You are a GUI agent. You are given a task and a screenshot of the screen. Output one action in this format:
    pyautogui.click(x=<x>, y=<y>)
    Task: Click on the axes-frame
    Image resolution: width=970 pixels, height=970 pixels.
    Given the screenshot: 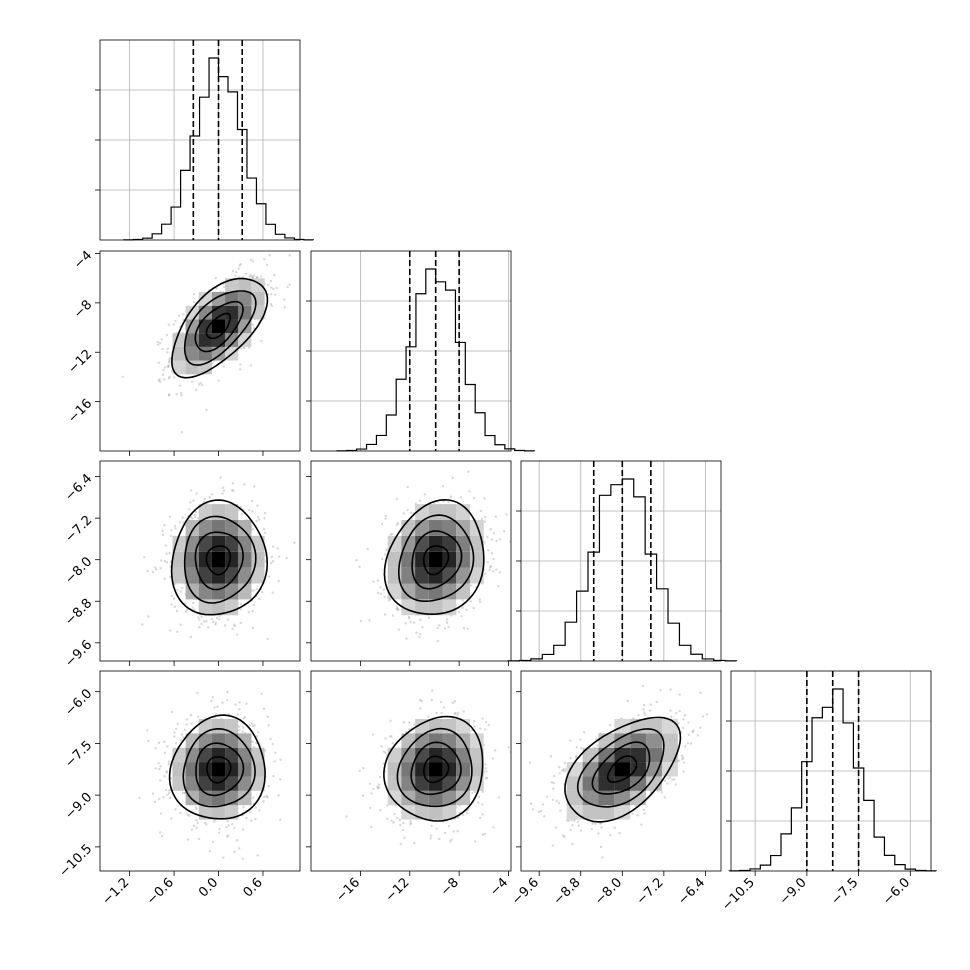 What is the action you would take?
    pyautogui.click(x=200, y=351)
    